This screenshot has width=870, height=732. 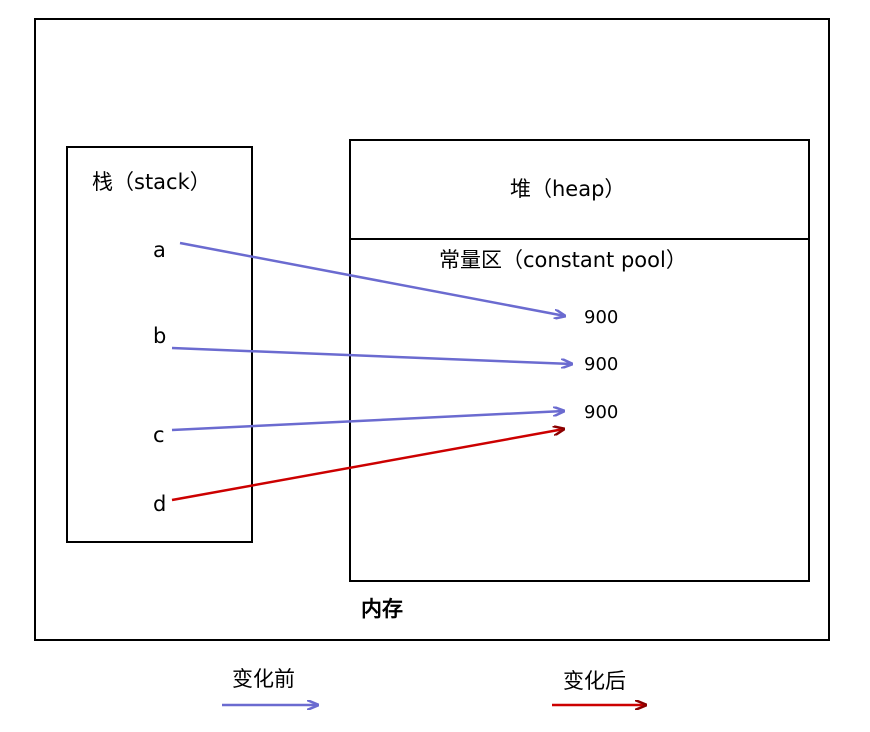 I want to click on legend-before-label: 变化前, so click(x=263, y=679).